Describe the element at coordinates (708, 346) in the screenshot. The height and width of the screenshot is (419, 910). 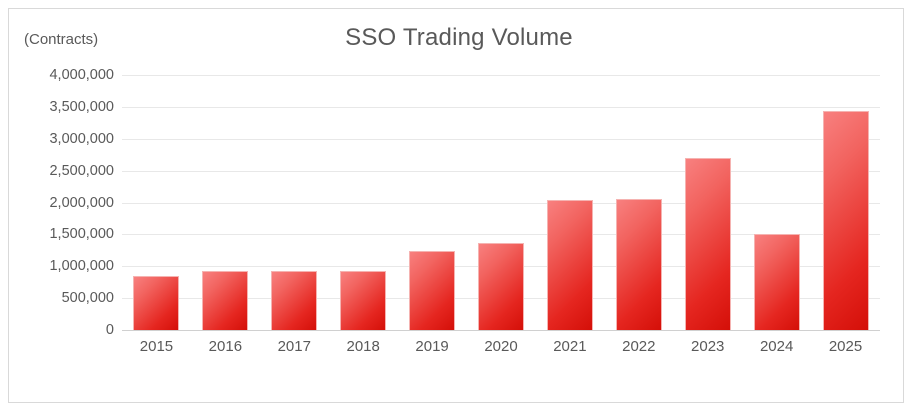
I see `x-axis-tick-label: 2023` at that location.